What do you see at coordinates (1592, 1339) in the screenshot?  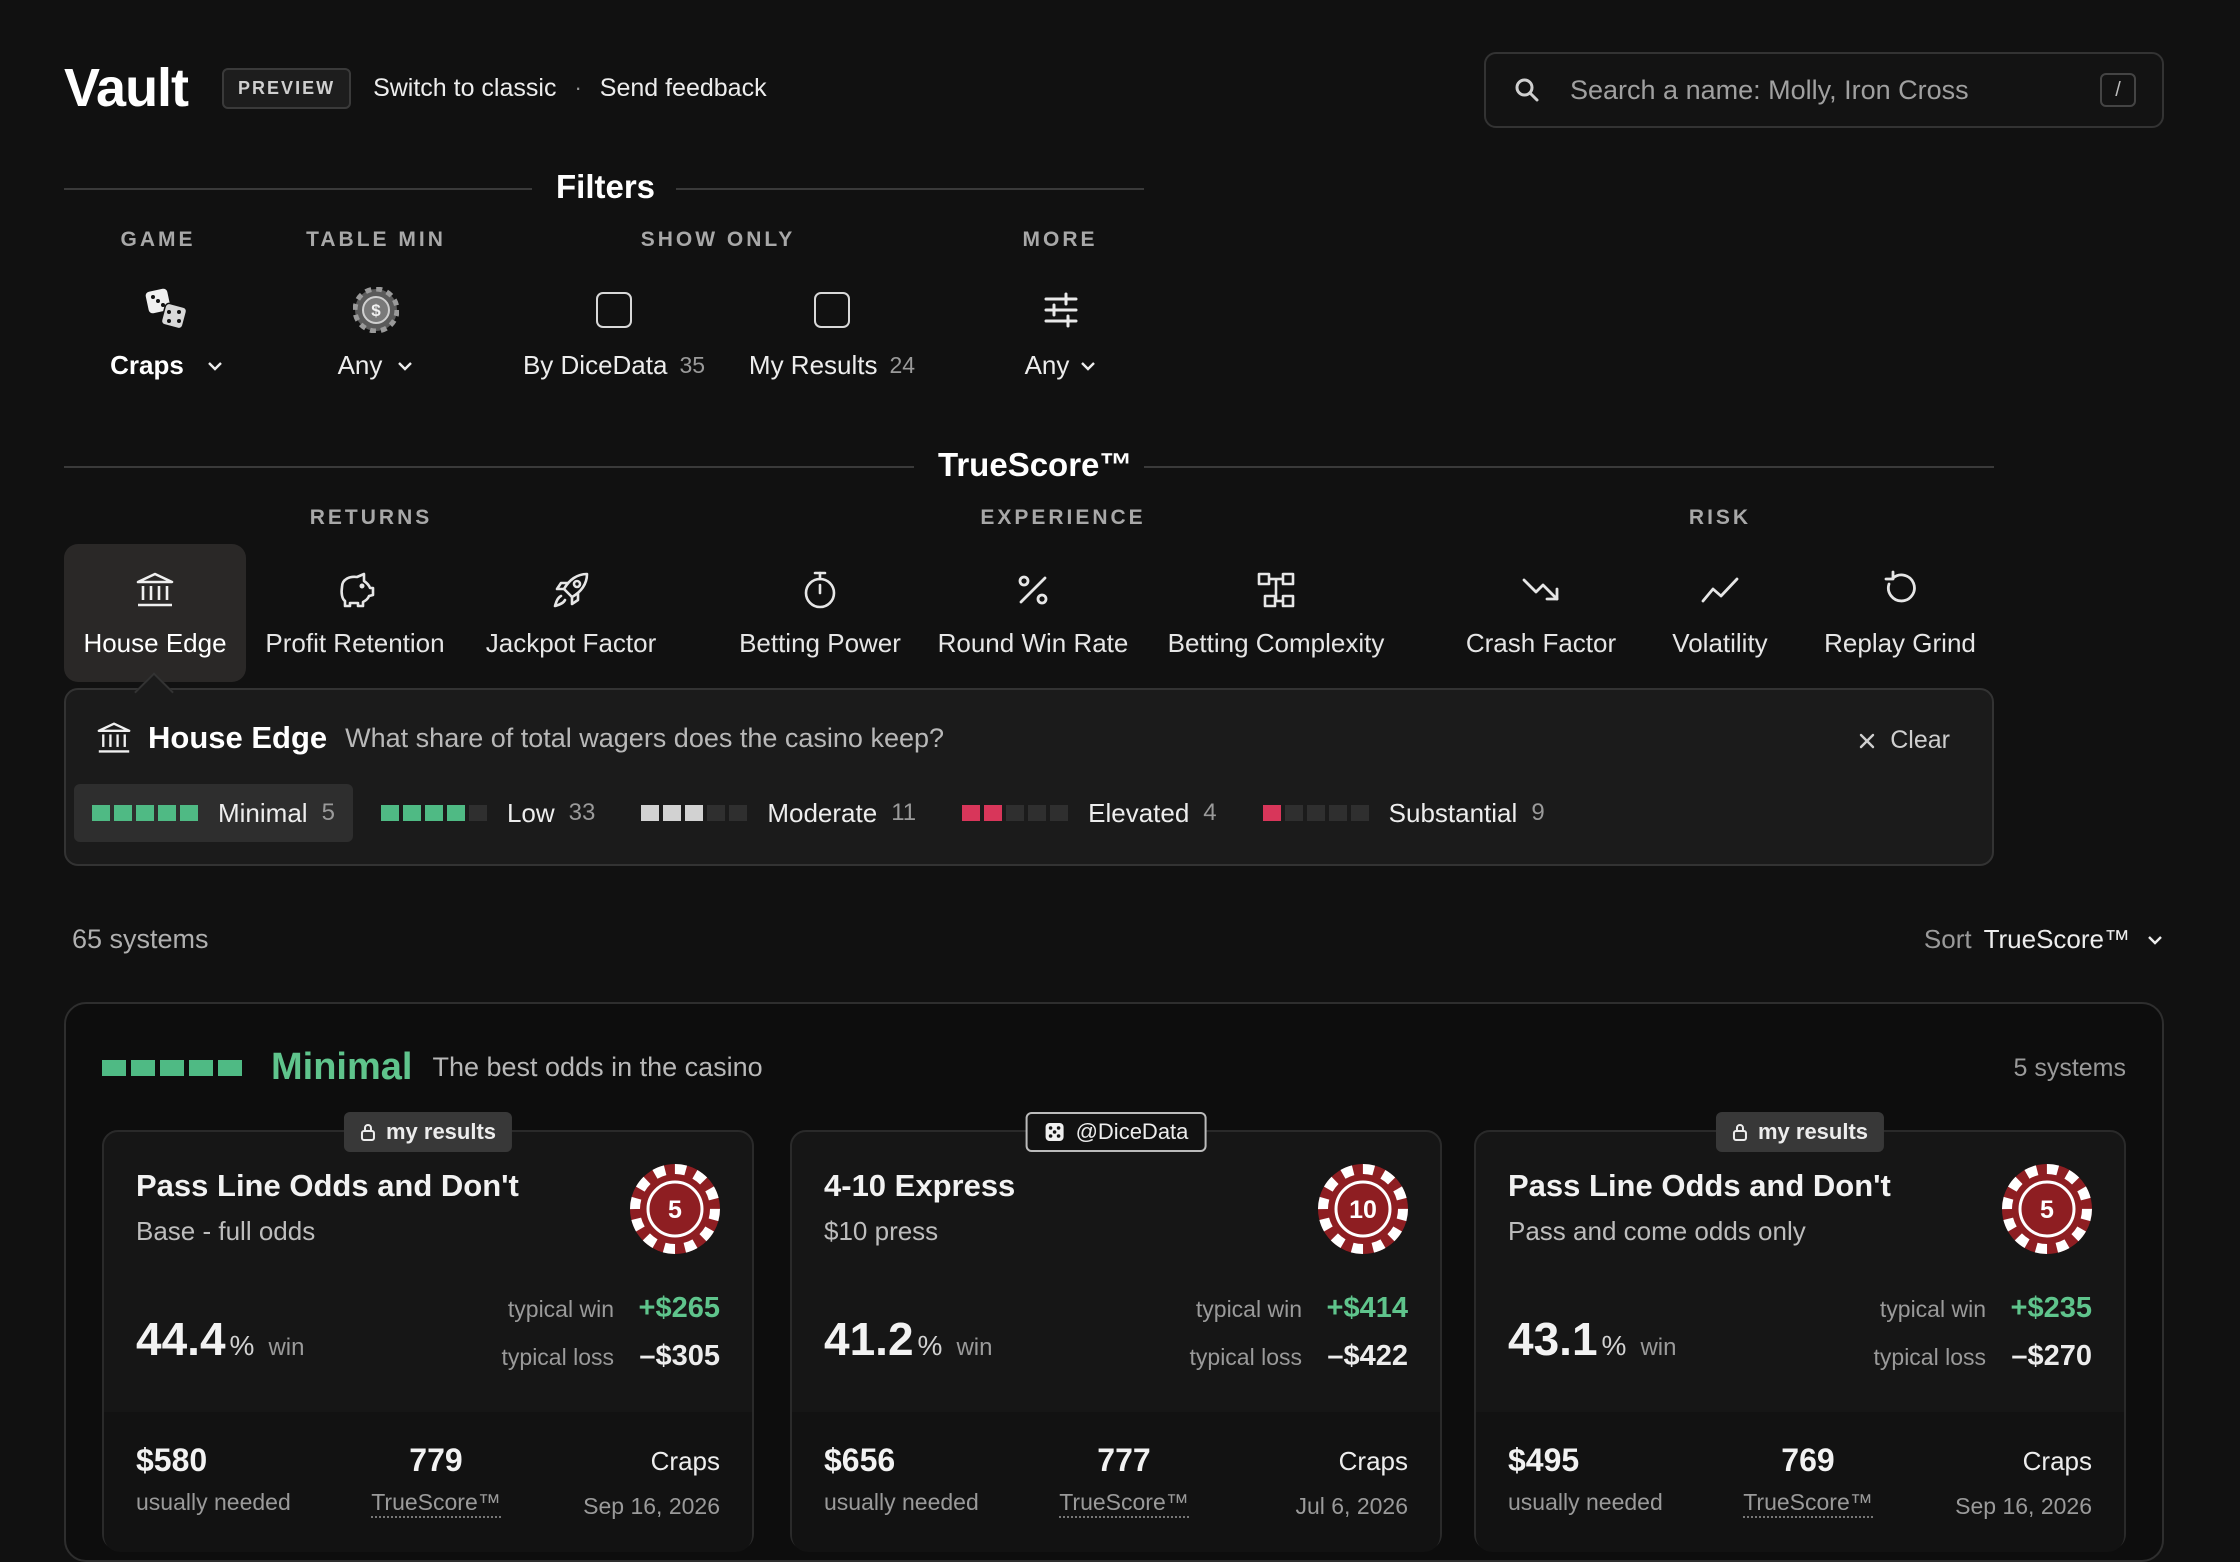 I see `win-rate: 43.1% win` at bounding box center [1592, 1339].